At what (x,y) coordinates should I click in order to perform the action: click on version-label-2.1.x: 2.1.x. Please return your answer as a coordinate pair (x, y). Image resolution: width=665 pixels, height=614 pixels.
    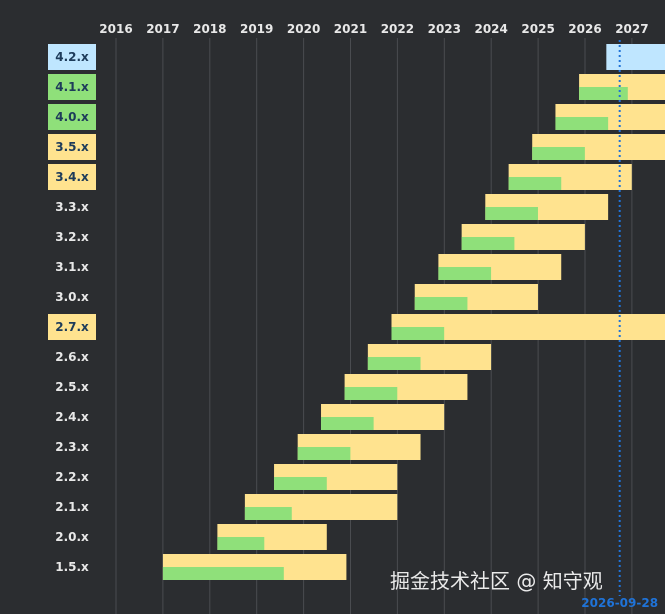
    Looking at the image, I should click on (72, 507).